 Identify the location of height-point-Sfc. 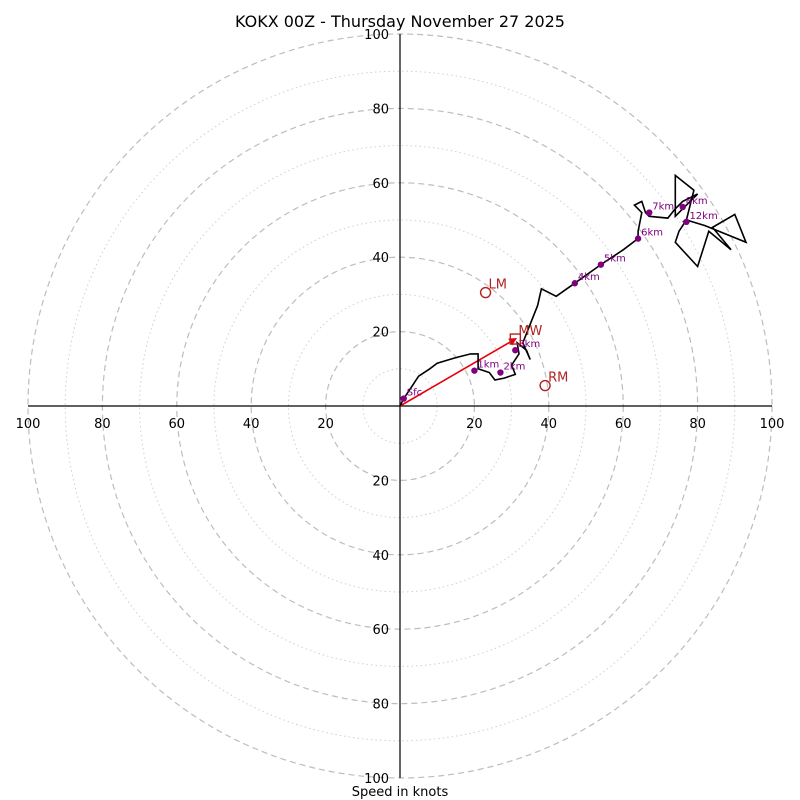
(403, 398).